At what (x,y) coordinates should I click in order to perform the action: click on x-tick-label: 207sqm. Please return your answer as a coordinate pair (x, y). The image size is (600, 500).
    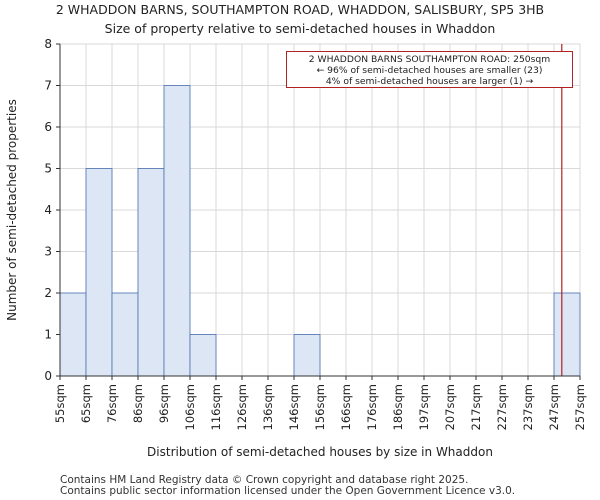
    Looking at the image, I should click on (450, 407).